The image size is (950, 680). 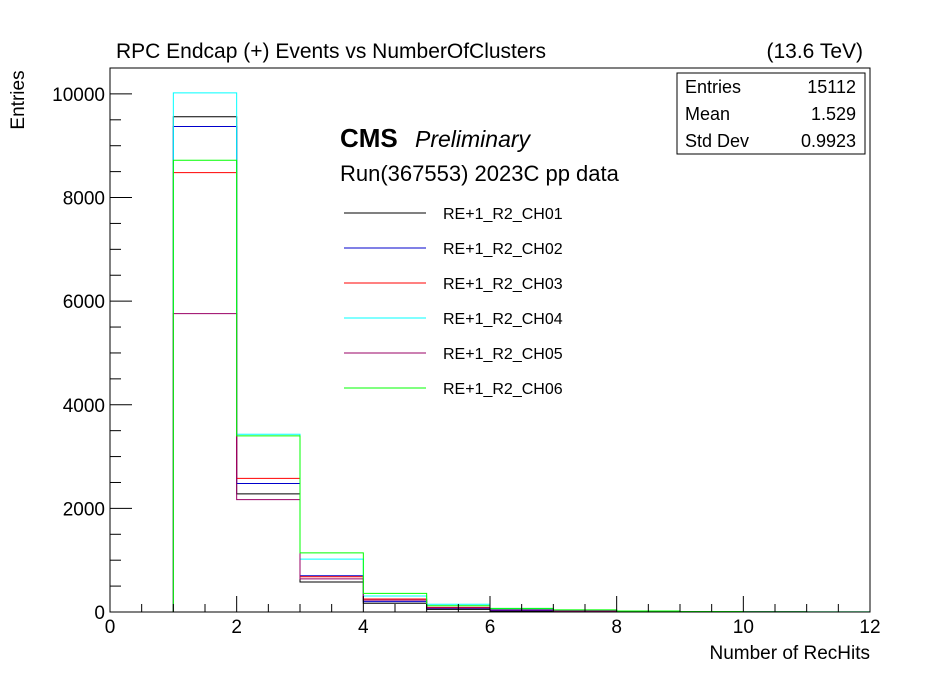 What do you see at coordinates (833, 114) in the screenshot?
I see `stats-mean-value: 1.529` at bounding box center [833, 114].